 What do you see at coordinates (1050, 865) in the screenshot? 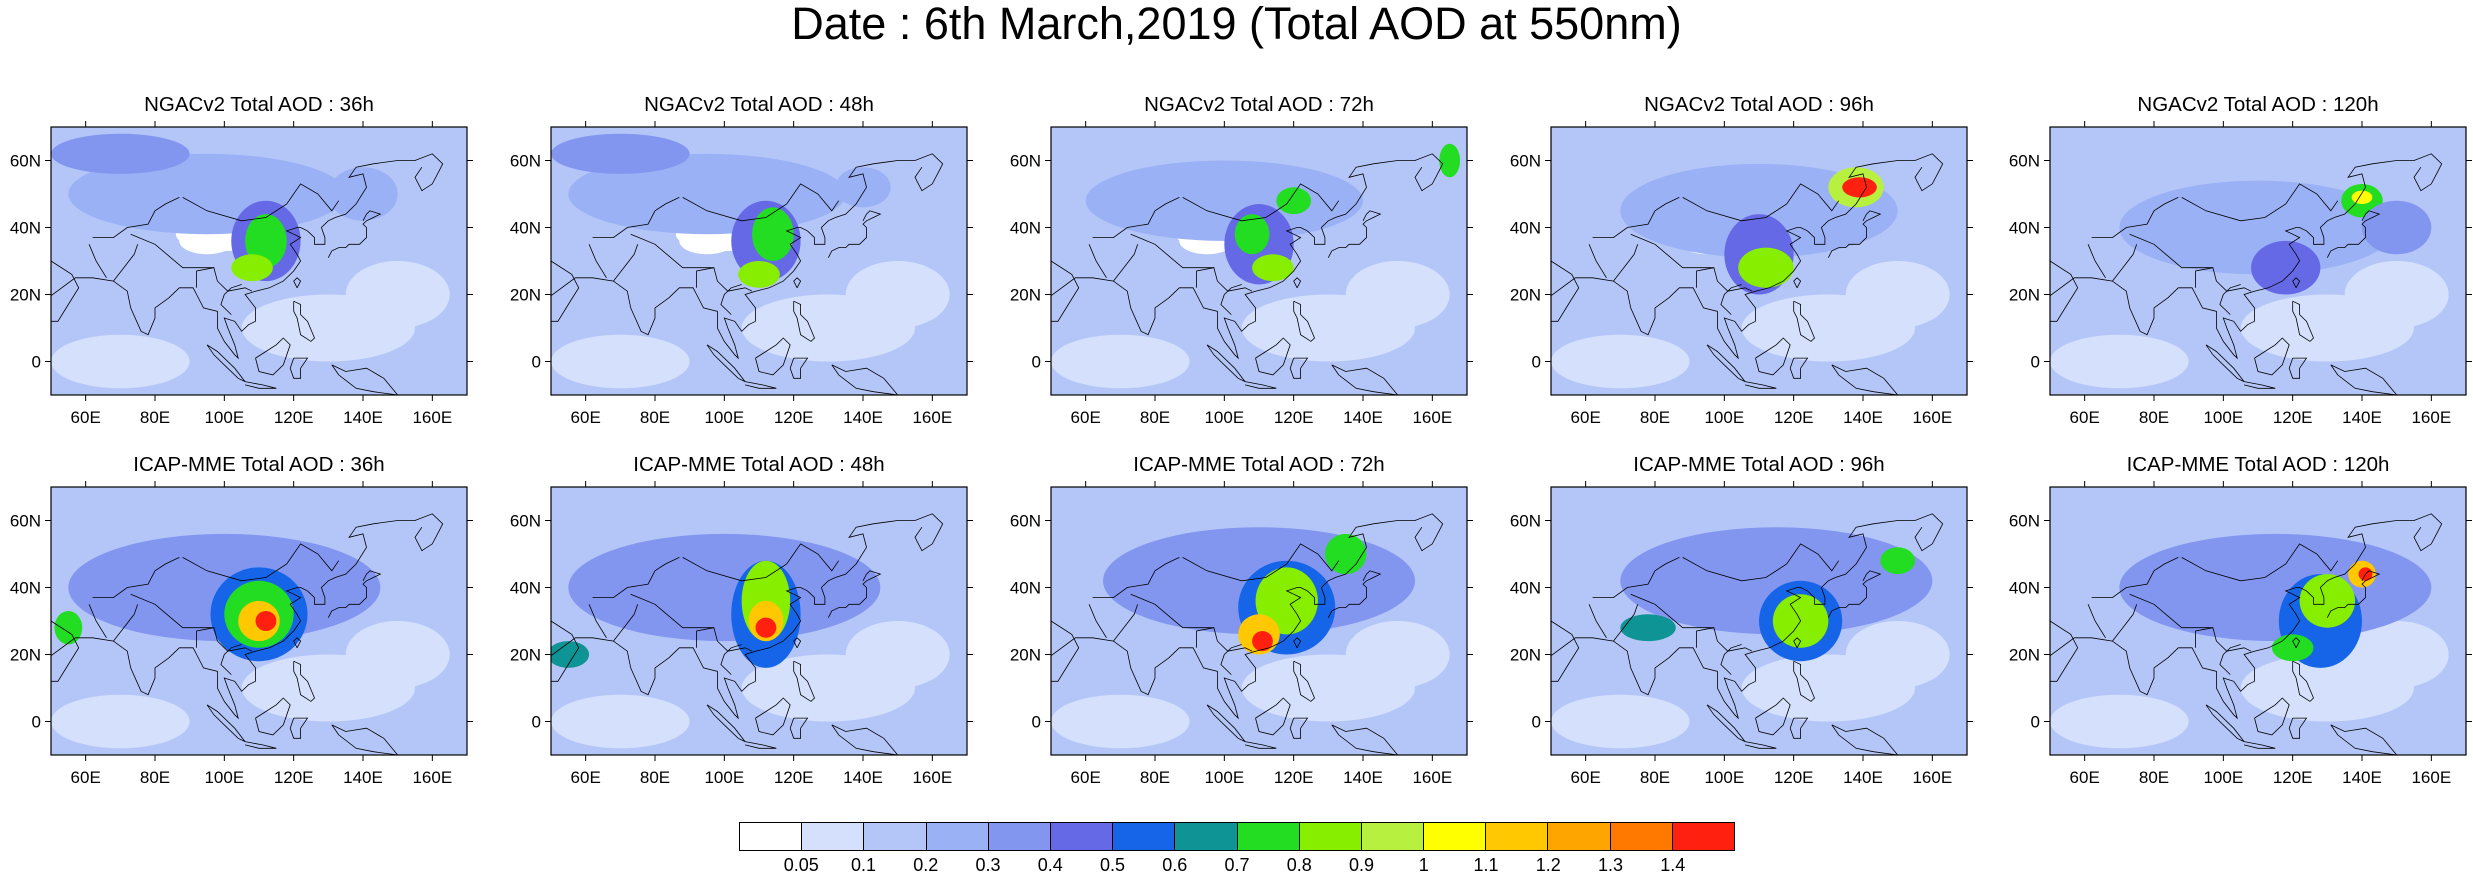
I see `colorbar-label: 0.4` at bounding box center [1050, 865].